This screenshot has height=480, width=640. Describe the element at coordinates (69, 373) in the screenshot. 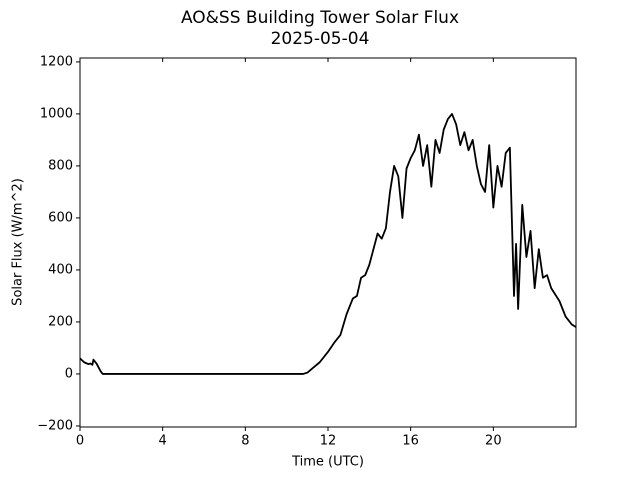

I see `y-tick-label: 0` at that location.